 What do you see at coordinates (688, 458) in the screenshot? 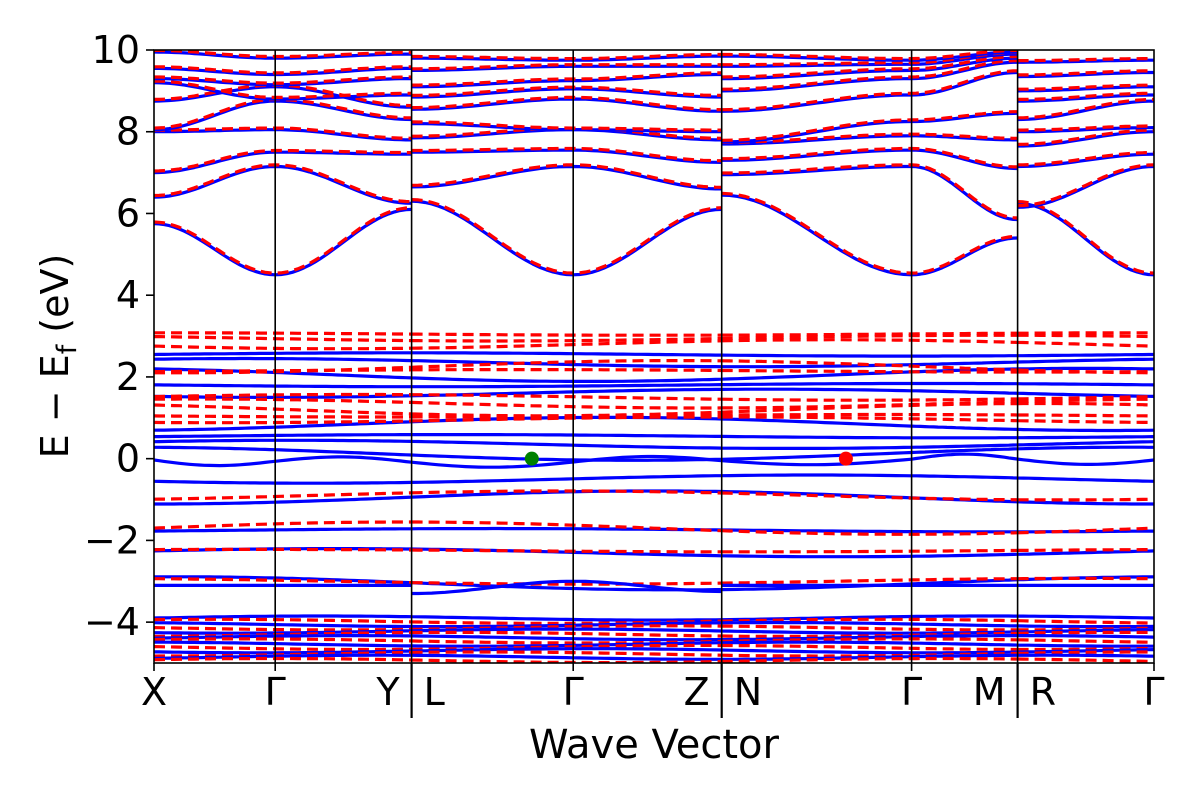
I see `point-markers` at bounding box center [688, 458].